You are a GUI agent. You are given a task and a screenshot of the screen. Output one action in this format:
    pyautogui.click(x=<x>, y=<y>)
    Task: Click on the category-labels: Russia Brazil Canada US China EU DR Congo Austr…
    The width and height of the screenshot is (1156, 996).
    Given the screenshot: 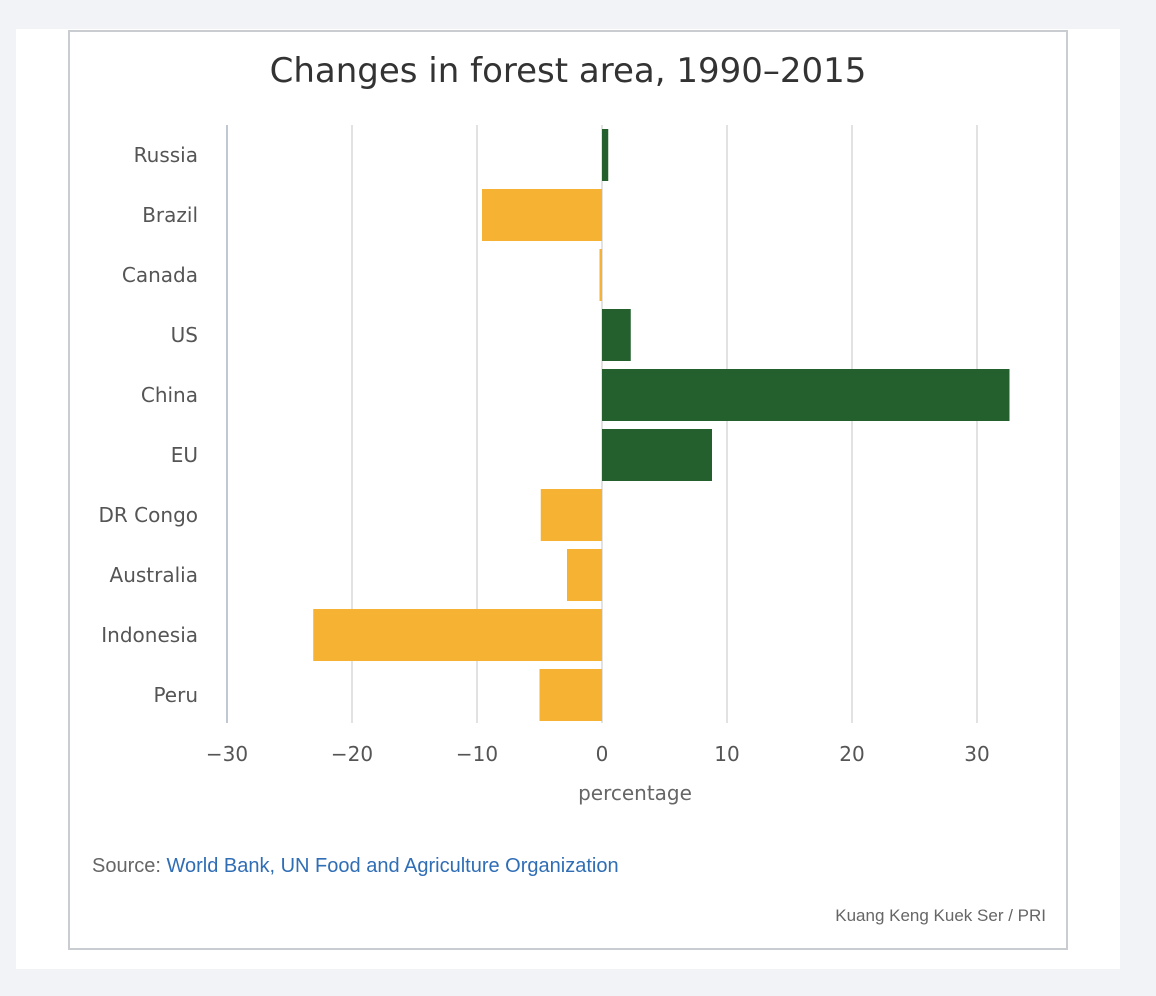 What is the action you would take?
    pyautogui.click(x=148, y=425)
    